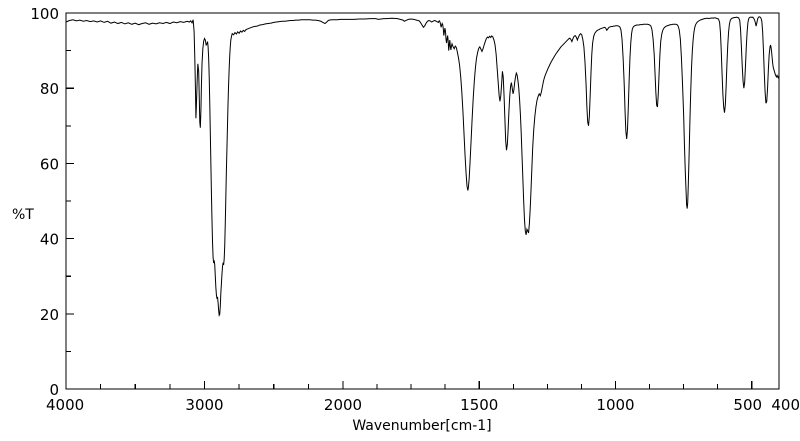 The height and width of the screenshot is (441, 800). I want to click on y-tick-label: 80, so click(49, 89).